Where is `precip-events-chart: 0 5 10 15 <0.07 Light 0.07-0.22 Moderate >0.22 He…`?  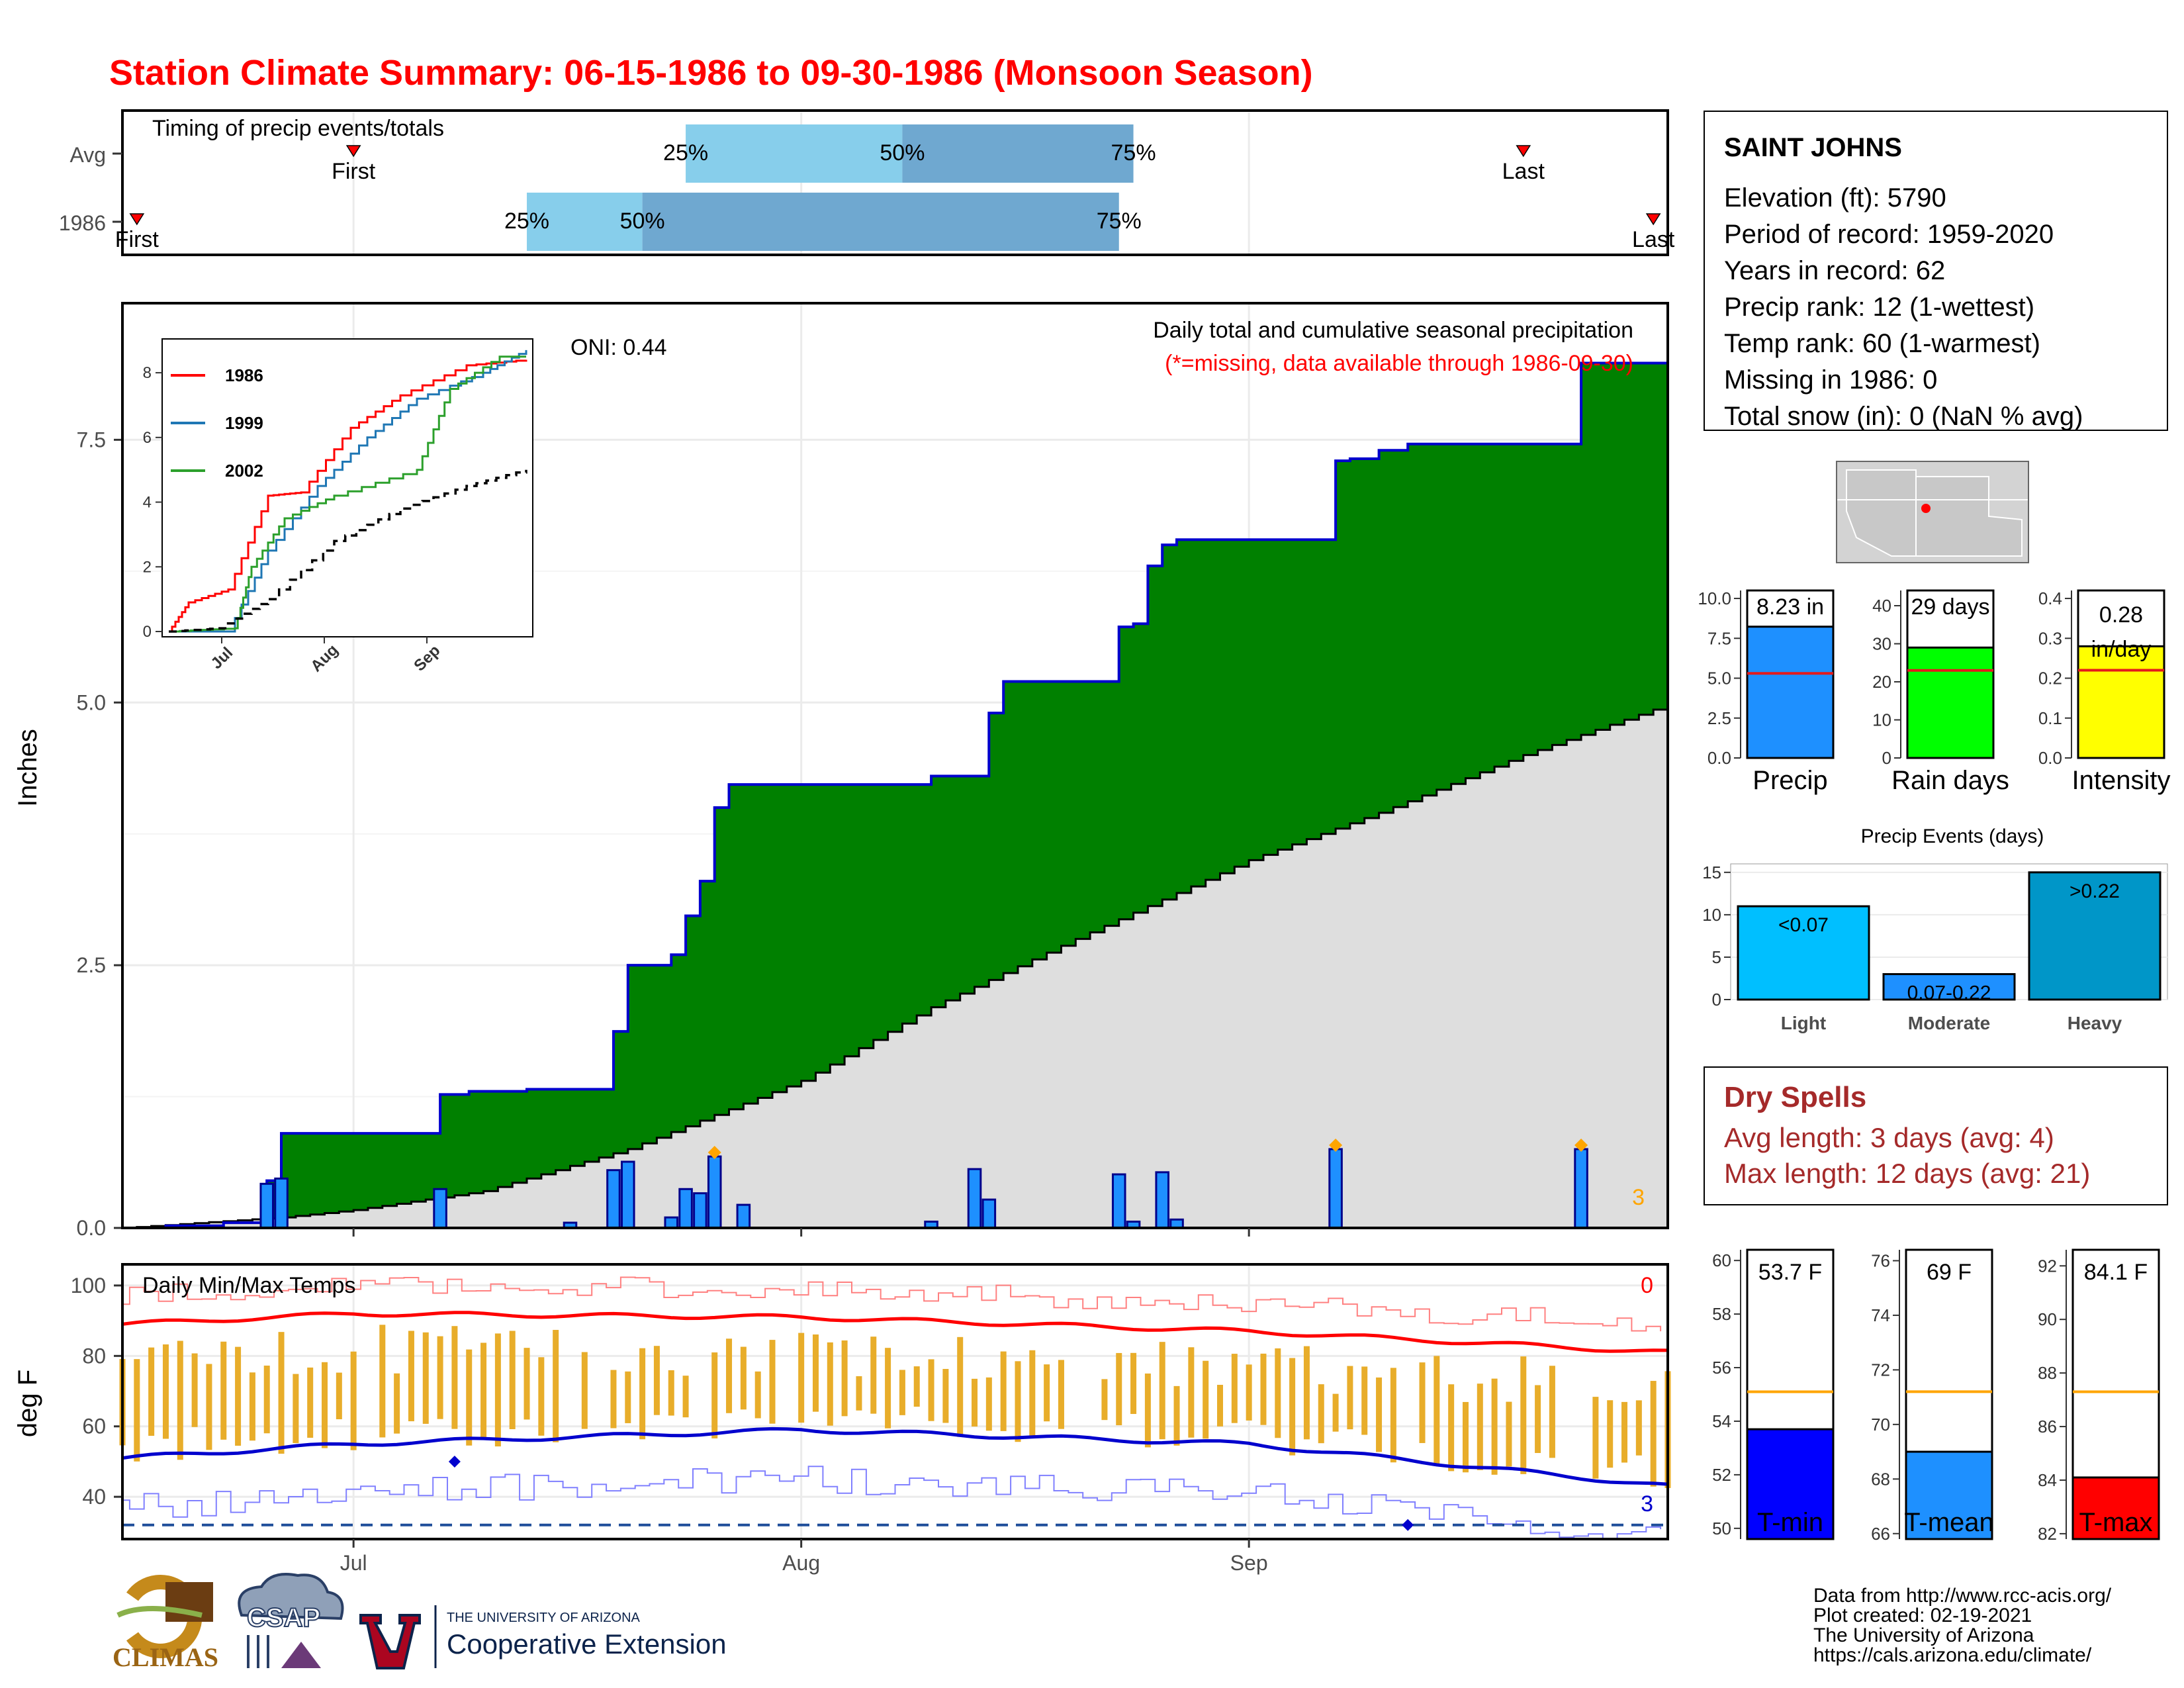 precip-events-chart: 0 5 10 15 <0.07 Light 0.07-0.22 Moderate >0.22 He… is located at coordinates (1935, 948).